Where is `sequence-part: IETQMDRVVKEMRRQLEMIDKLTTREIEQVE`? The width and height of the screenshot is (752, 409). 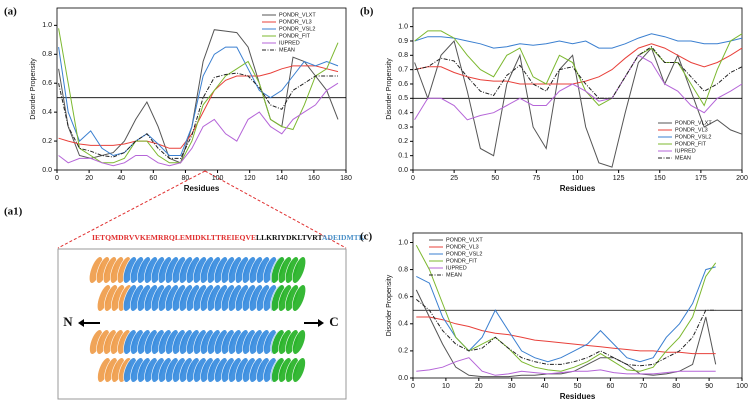
sequence-part: IETQMDRVVKEMRRQLEMIDKLTTREIEQVE is located at coordinates (174, 237).